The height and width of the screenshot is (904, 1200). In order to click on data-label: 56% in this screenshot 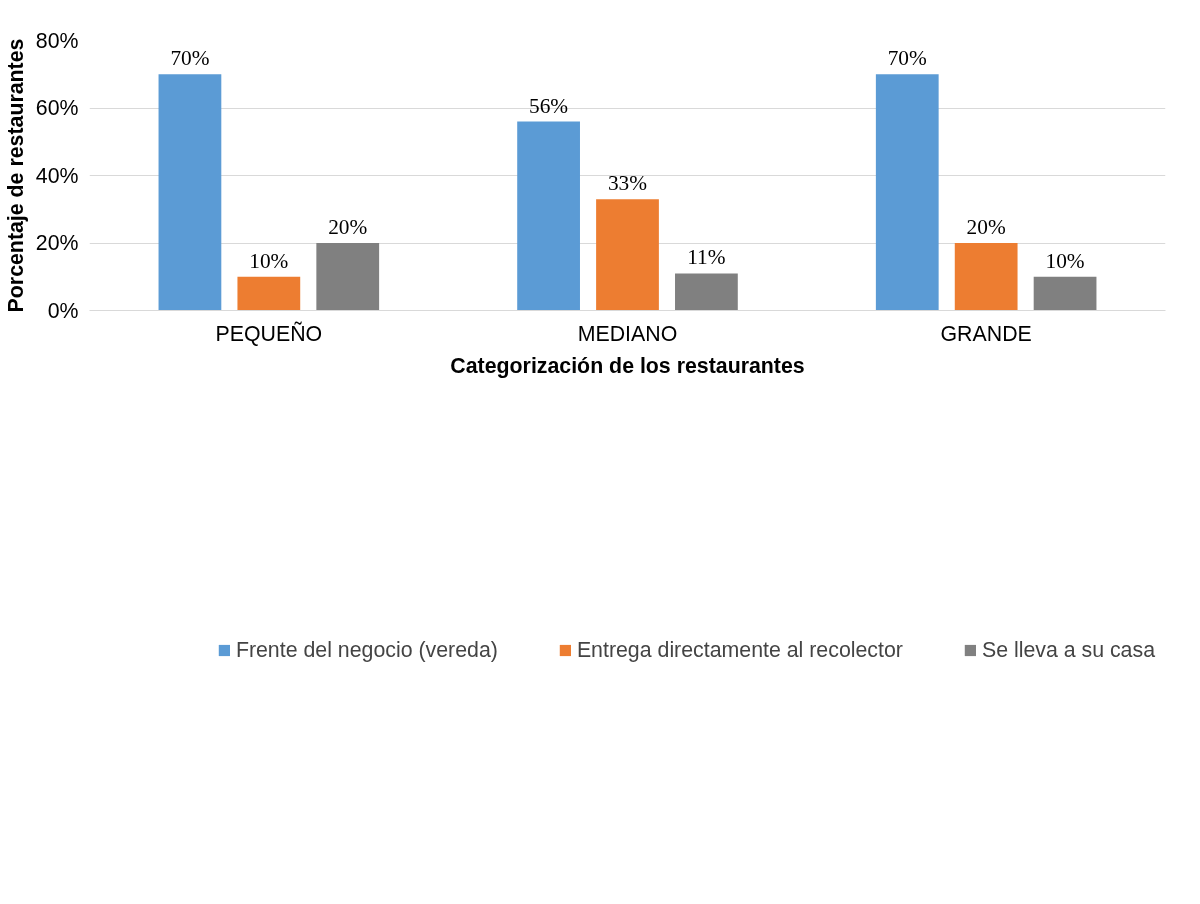, I will do `click(549, 105)`.